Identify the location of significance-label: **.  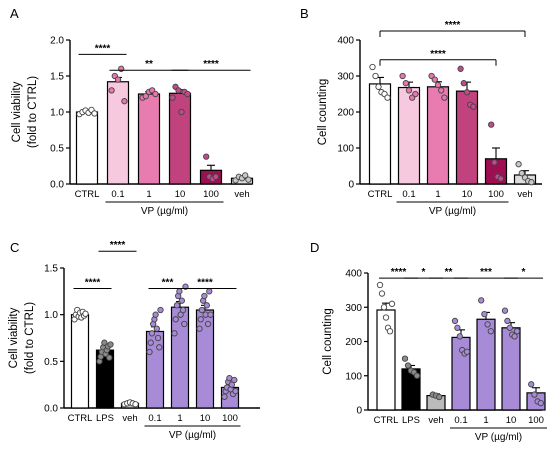
(449, 272).